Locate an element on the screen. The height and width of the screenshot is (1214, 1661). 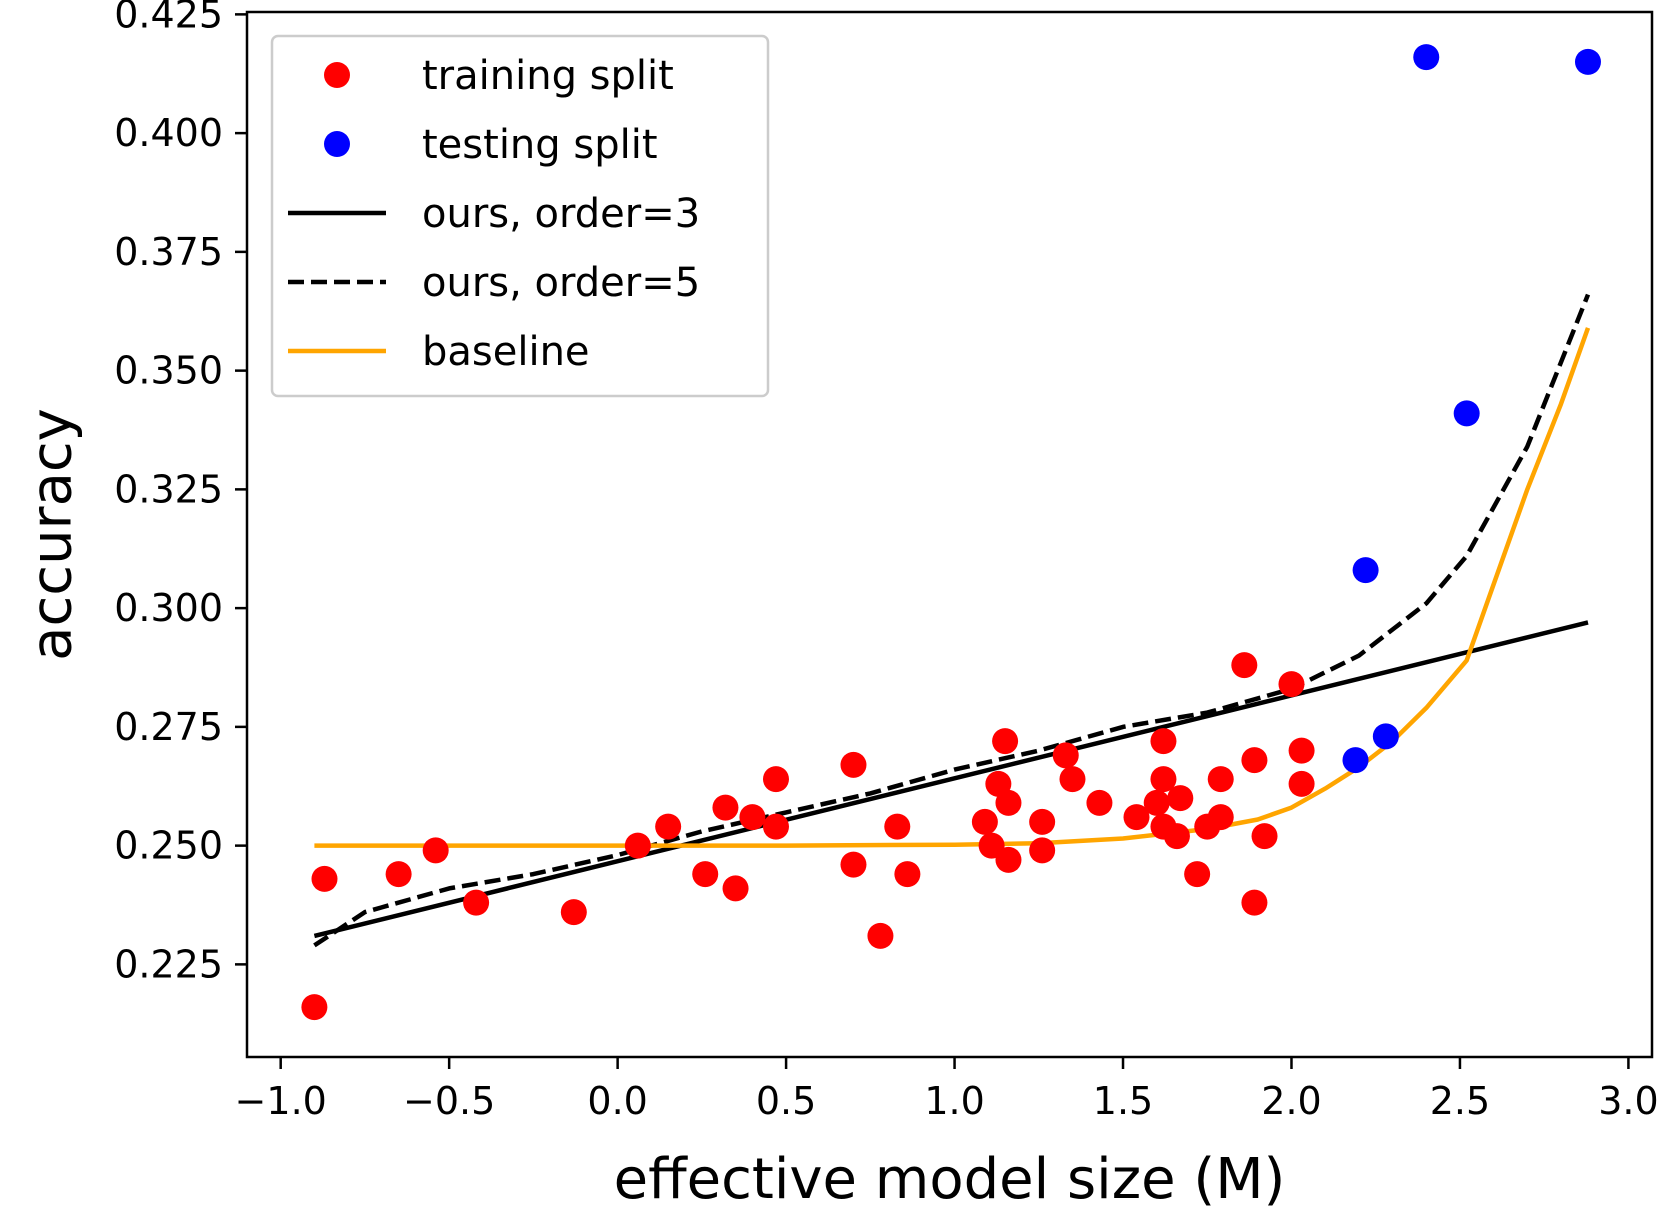
y-tick-label: 0.250 is located at coordinates (168, 846).